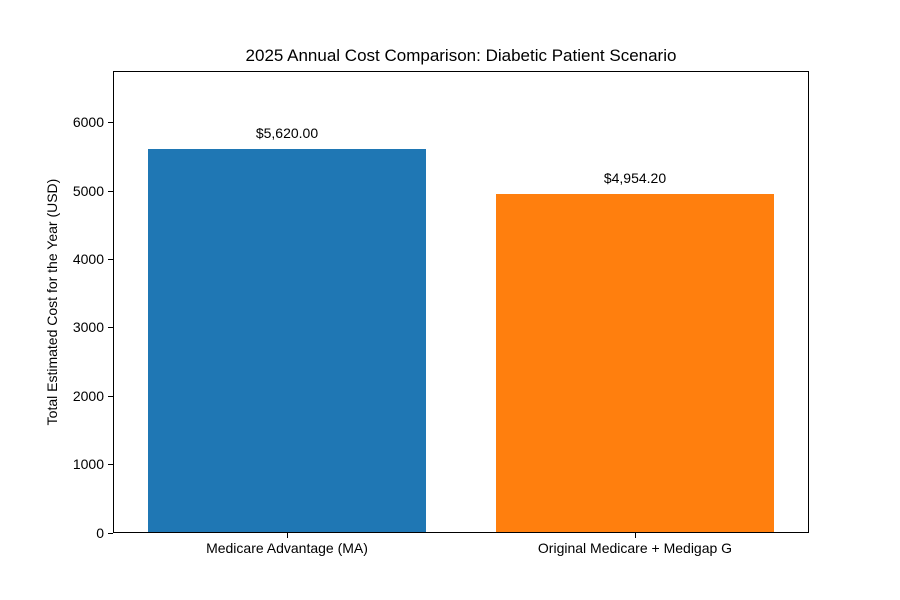 The image size is (900, 600). I want to click on bar-value-label: $4,954.20, so click(635, 178).